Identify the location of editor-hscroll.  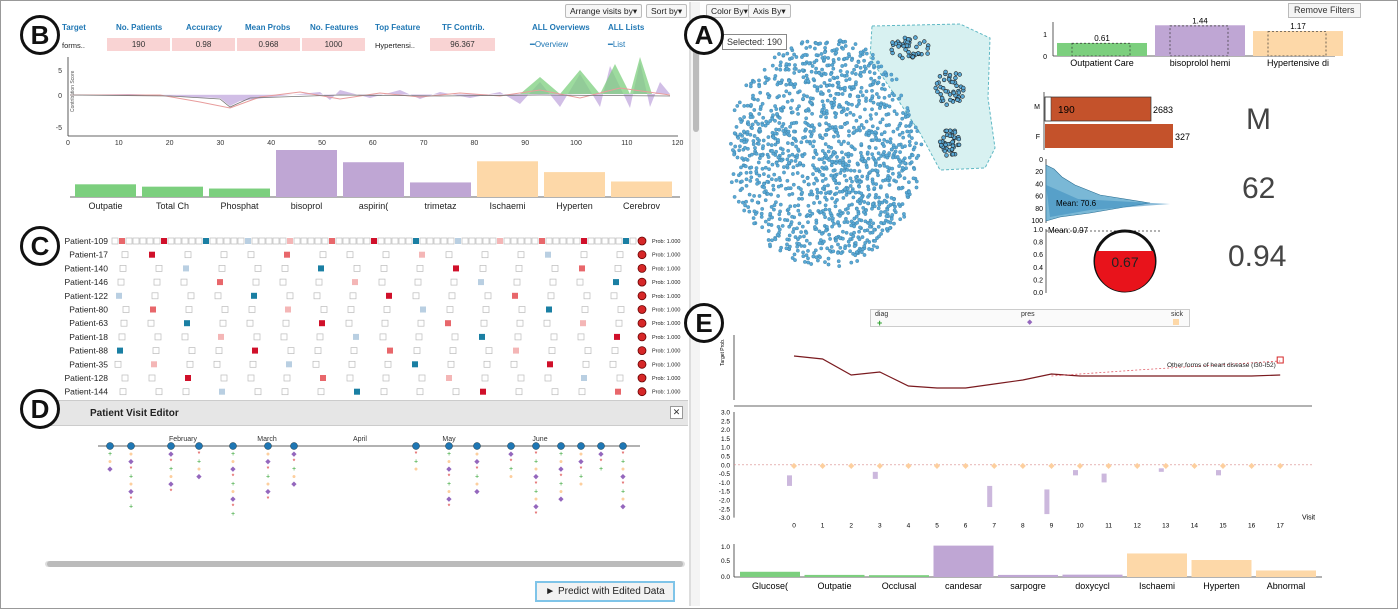
(365, 564).